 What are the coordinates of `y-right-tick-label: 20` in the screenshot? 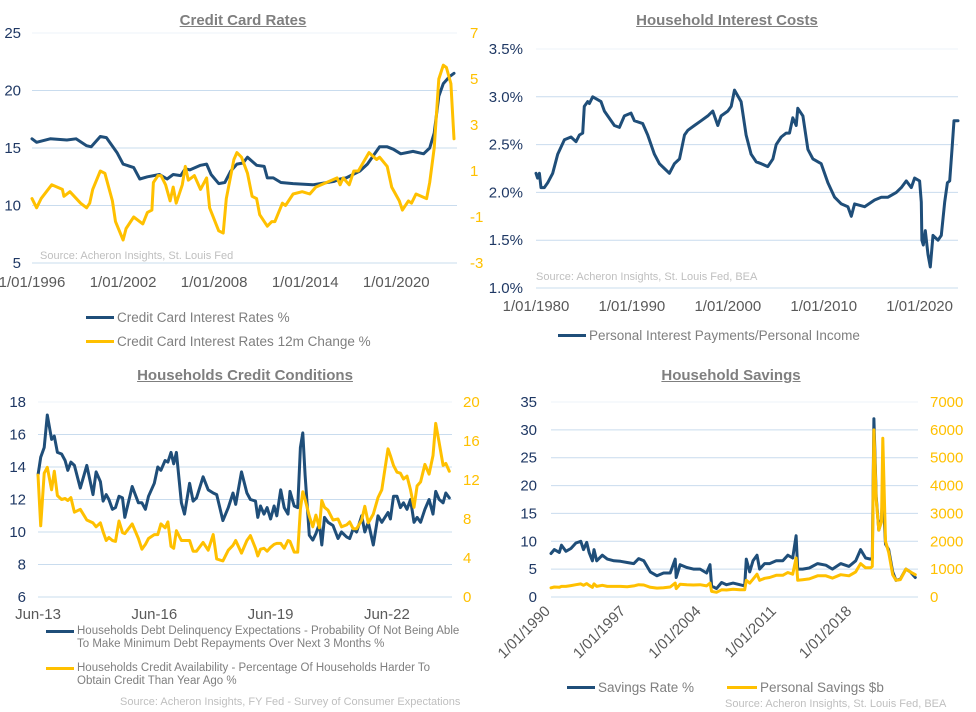 It's located at (471, 402).